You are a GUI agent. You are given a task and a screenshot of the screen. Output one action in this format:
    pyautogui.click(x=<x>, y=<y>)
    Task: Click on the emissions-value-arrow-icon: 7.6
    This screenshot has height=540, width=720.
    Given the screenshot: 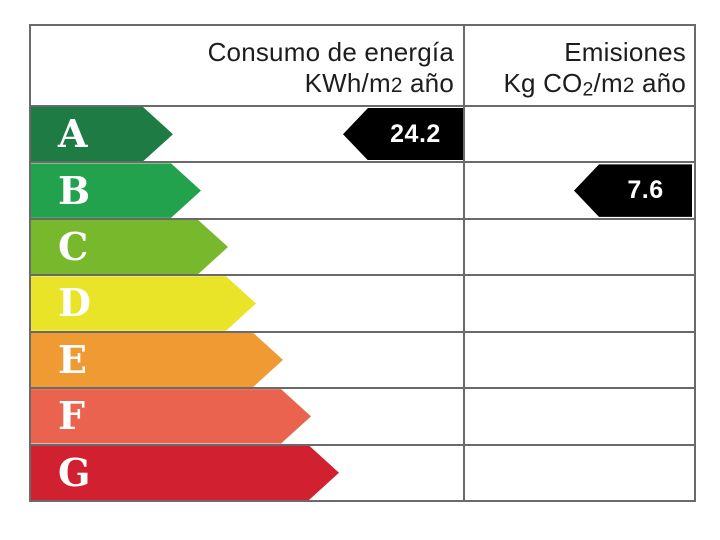 What is the action you would take?
    pyautogui.click(x=633, y=190)
    